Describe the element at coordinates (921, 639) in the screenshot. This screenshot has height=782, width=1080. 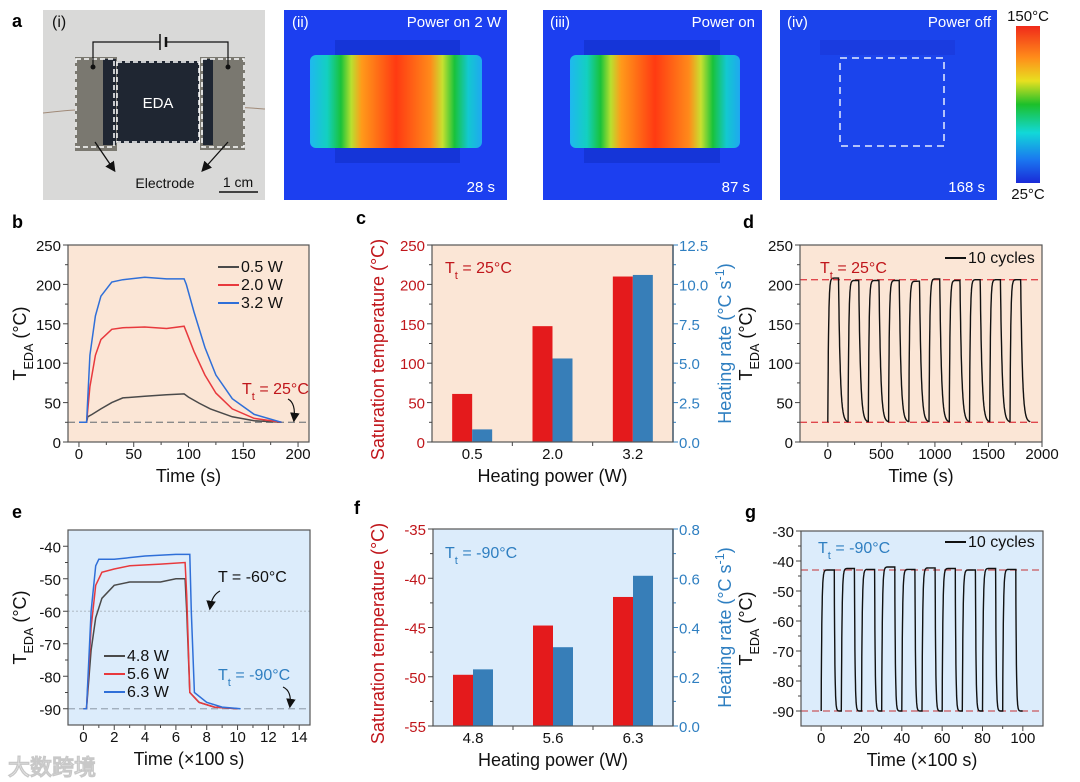
I see `series-line-cycles` at that location.